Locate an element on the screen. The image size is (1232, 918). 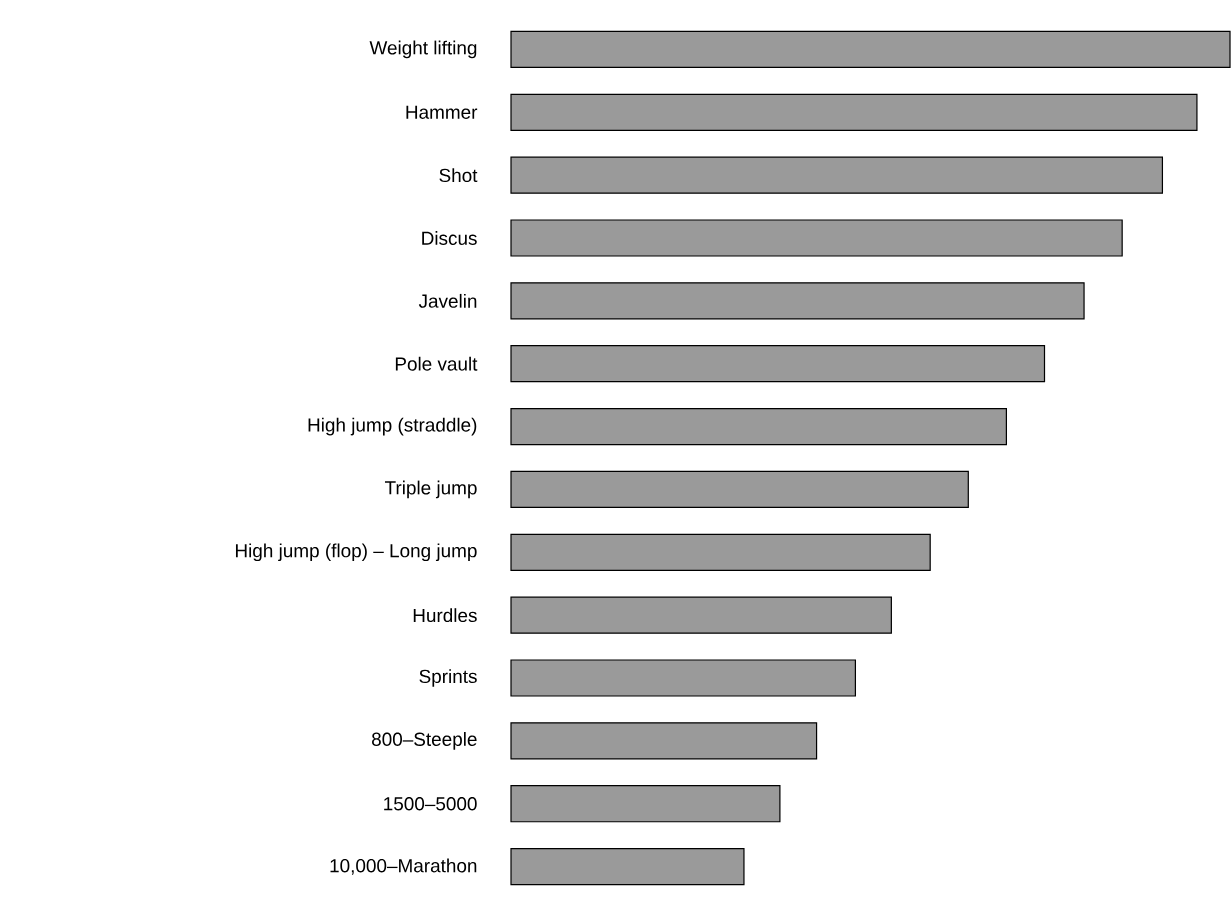
y-tick-label: Pole vault is located at coordinates (436, 363).